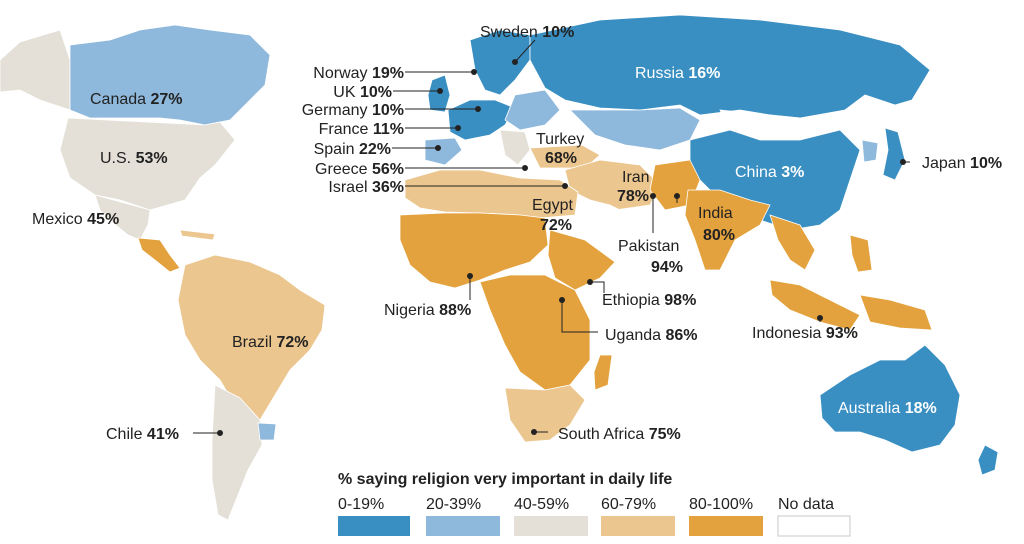  What do you see at coordinates (35, 70) in the screenshot?
I see `region-alaska` at bounding box center [35, 70].